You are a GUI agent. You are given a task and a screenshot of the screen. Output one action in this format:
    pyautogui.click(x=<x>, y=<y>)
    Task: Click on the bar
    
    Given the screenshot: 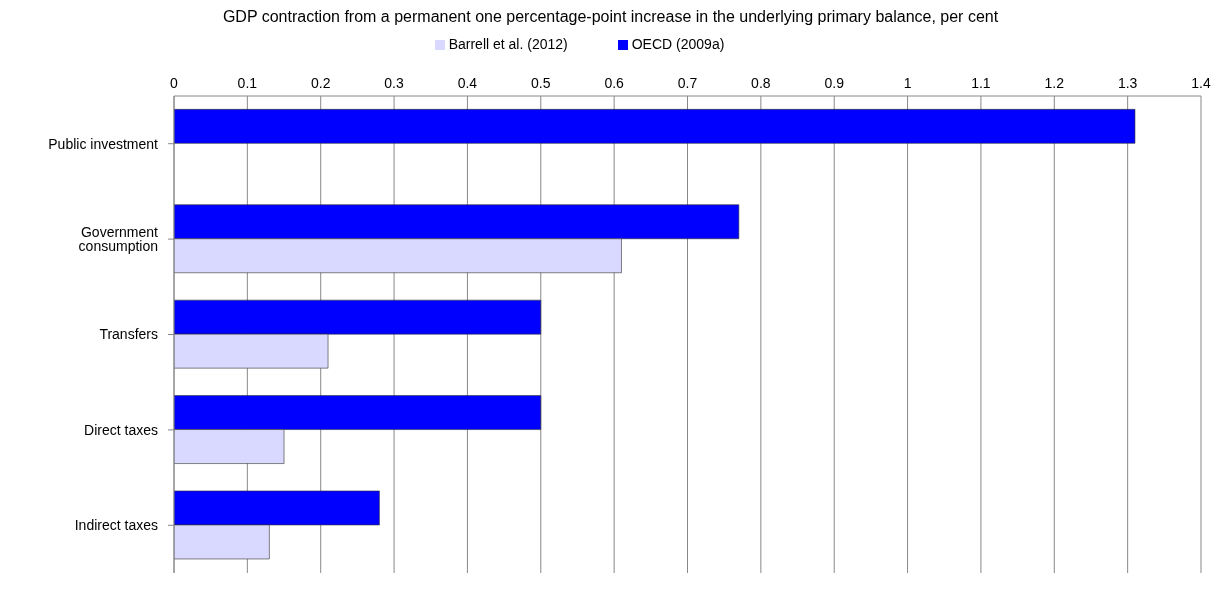 What is the action you would take?
    pyautogui.click(x=655, y=126)
    